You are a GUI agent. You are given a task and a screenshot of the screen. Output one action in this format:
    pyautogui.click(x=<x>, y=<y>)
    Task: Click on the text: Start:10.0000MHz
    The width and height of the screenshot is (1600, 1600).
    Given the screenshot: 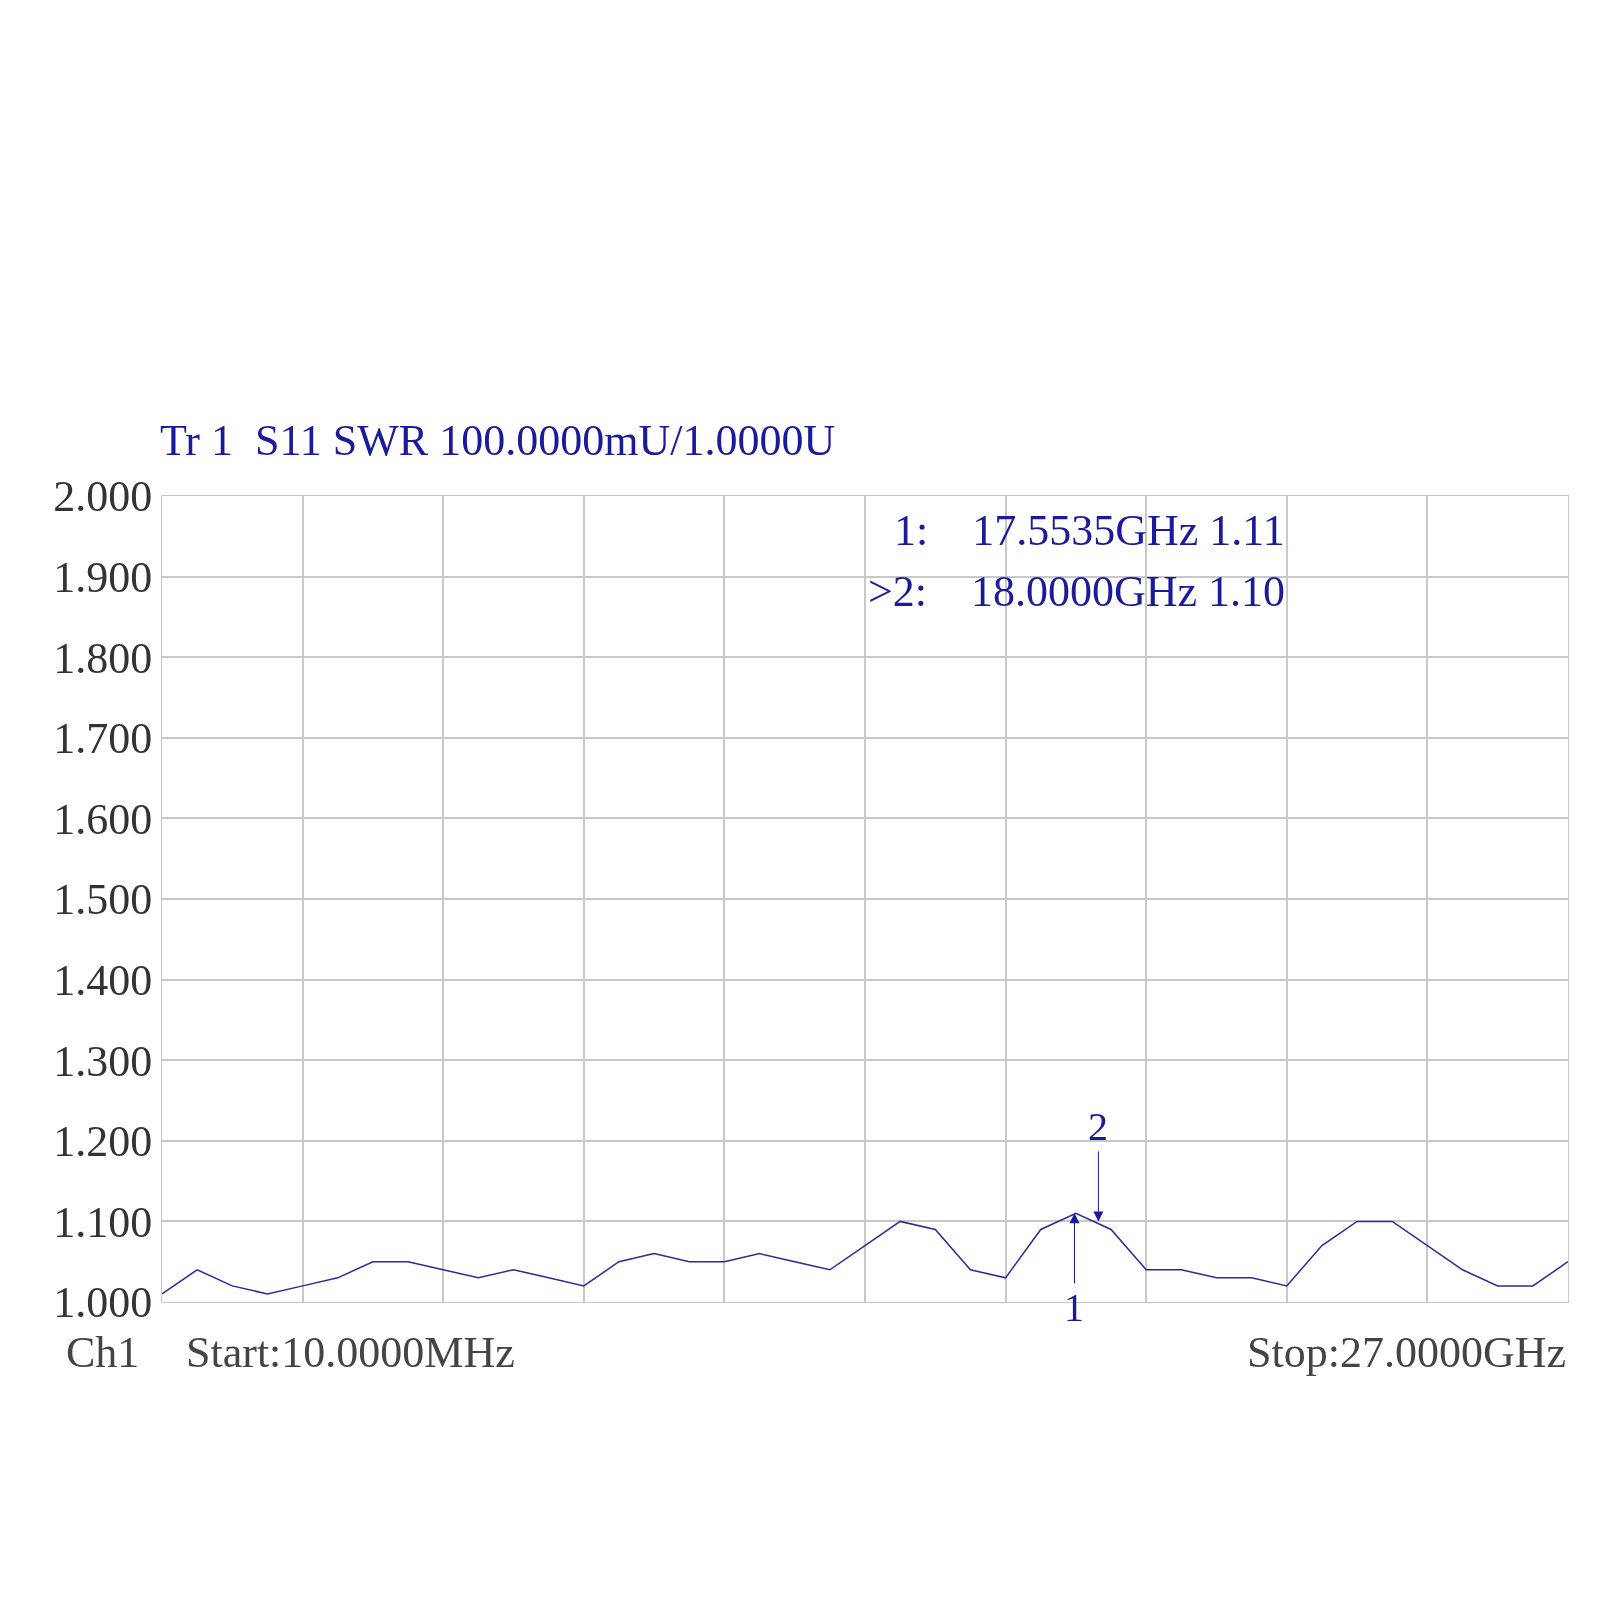 What is the action you would take?
    pyautogui.click(x=350, y=1352)
    